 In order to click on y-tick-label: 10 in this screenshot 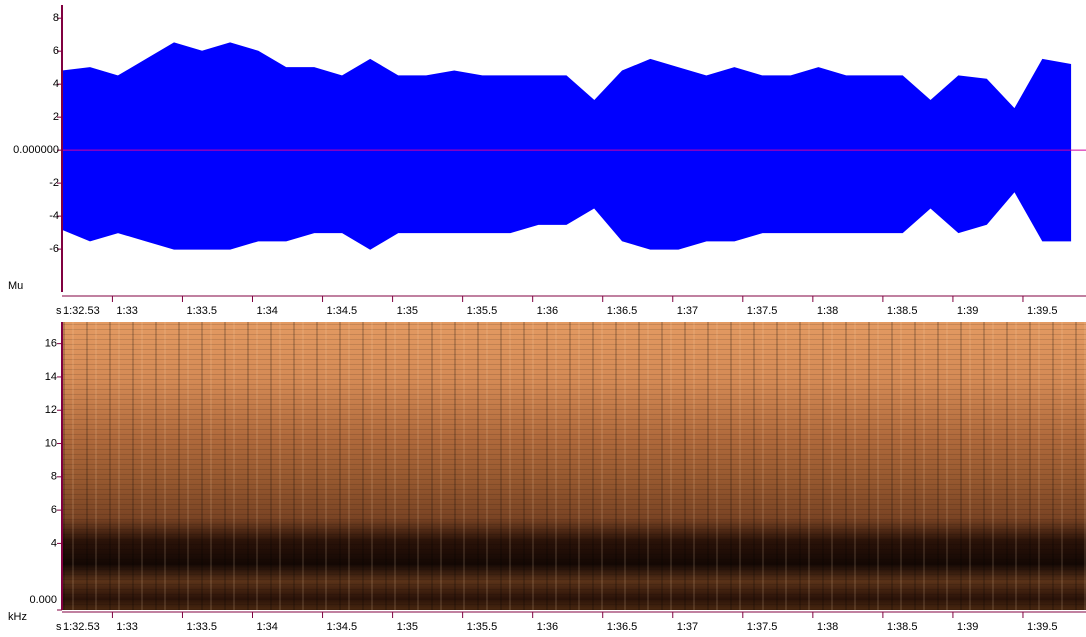, I will do `click(51, 443)`.